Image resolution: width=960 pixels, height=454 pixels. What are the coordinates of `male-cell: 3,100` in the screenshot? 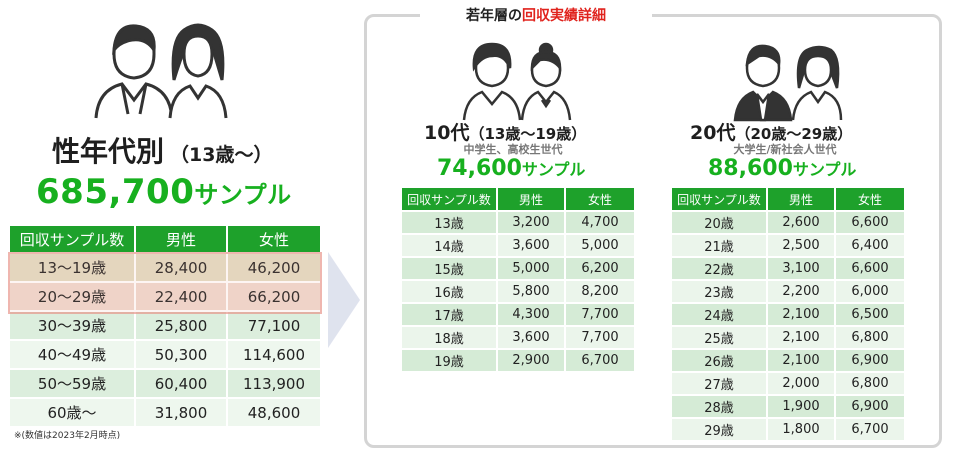 It's located at (802, 267).